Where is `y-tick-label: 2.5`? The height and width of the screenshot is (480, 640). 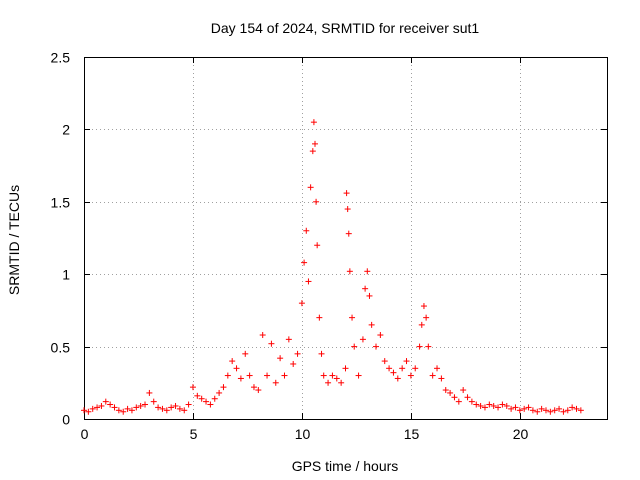
y-tick-label: 2.5 is located at coordinates (61, 58).